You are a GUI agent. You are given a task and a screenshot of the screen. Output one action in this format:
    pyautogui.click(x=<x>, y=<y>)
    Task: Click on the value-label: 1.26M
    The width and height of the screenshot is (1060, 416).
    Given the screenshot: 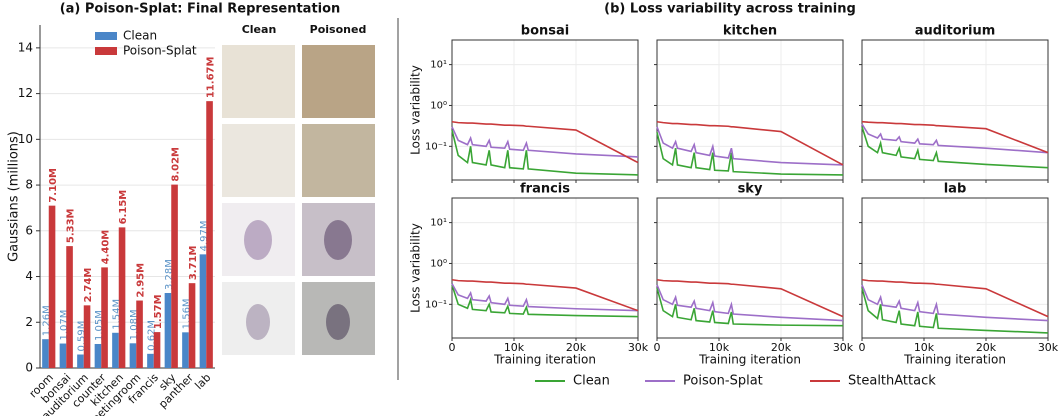 What is the action you would take?
    pyautogui.click(x=46, y=320)
    